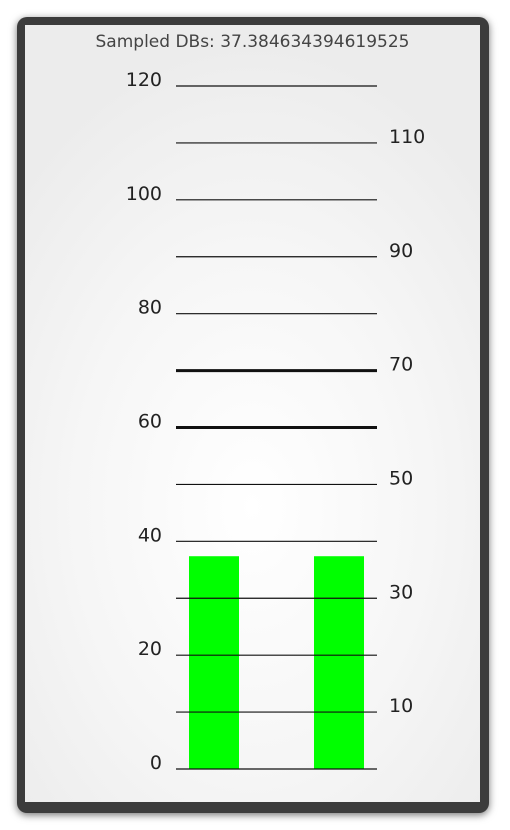 The height and width of the screenshot is (830, 510). I want to click on tick-label-80: 80, so click(150, 308).